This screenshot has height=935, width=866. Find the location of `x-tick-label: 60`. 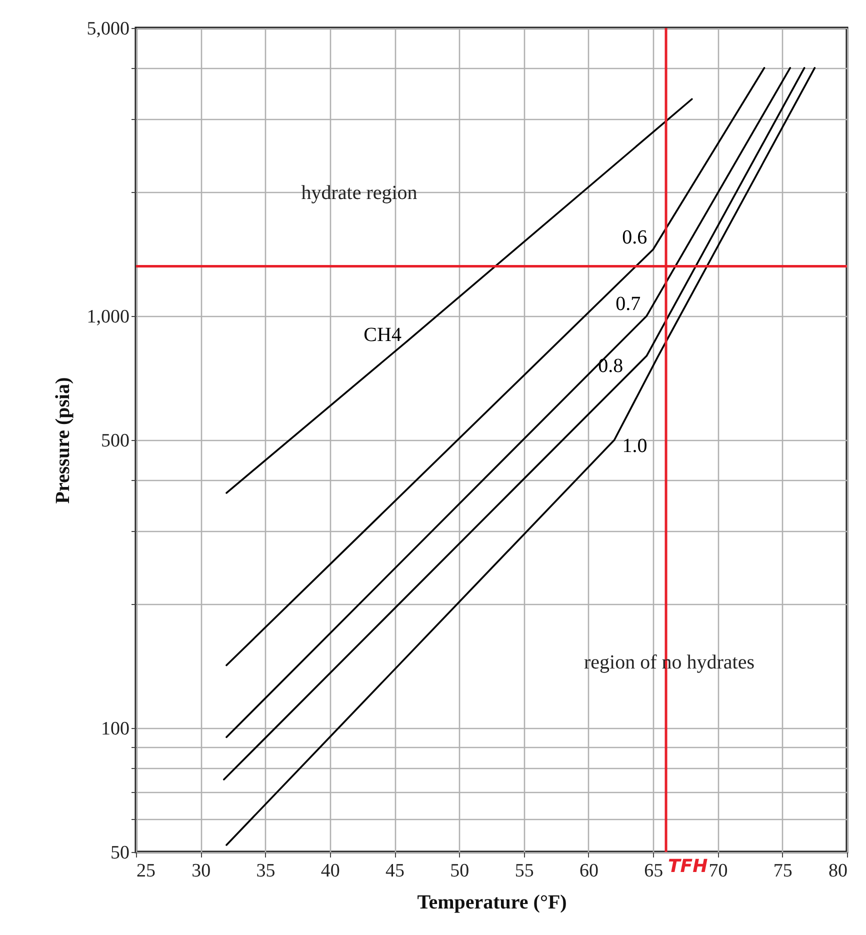

x-tick-label: 60 is located at coordinates (588, 871).